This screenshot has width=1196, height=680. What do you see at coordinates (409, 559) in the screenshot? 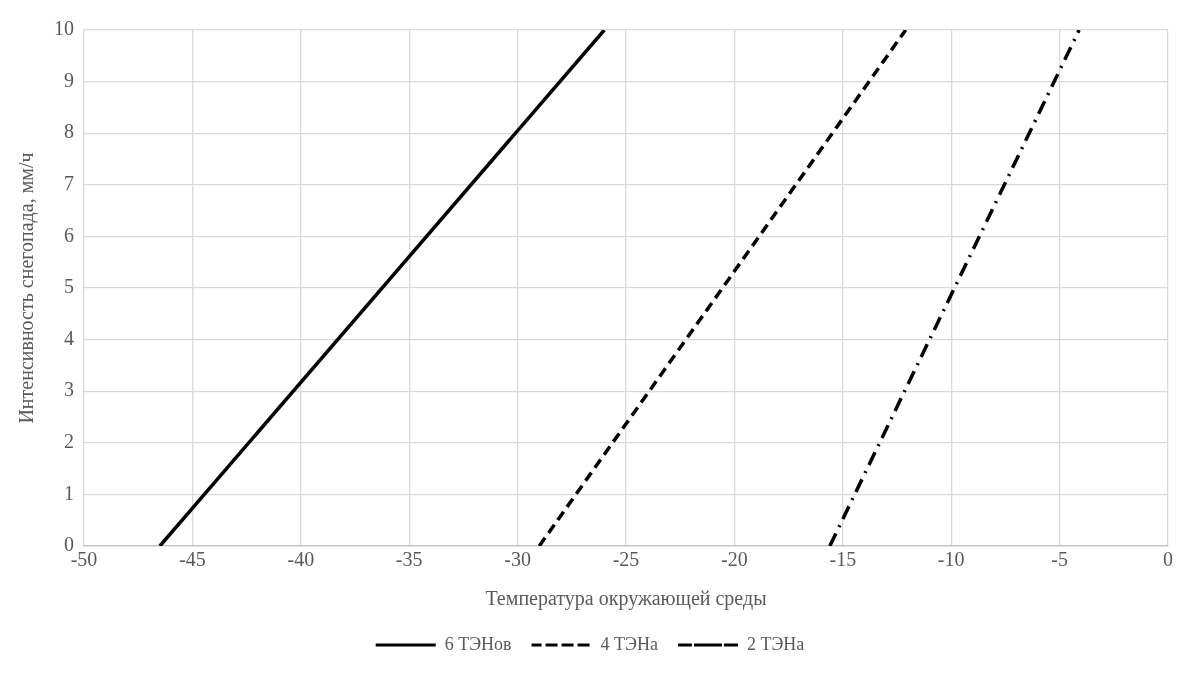
I see `x-tick-label: -35` at bounding box center [409, 559].